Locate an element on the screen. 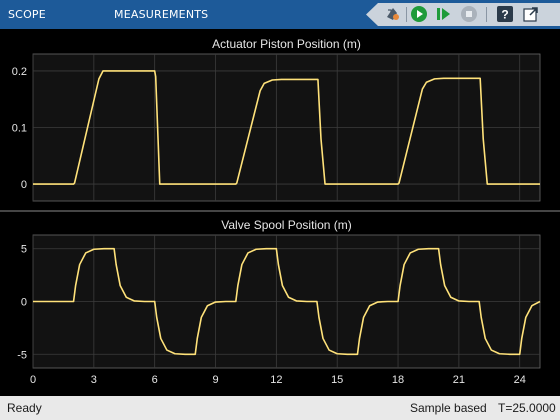 This screenshot has height=420, width=560. y-tick-label: -5 is located at coordinates (22, 355).